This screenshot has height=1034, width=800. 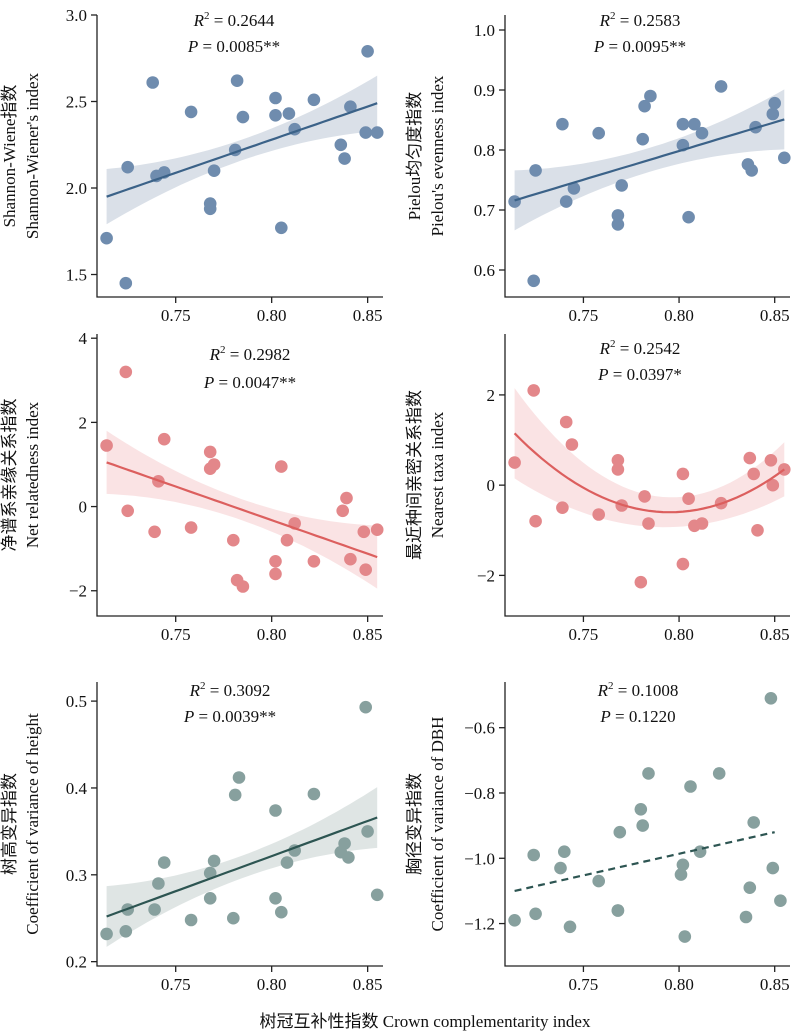 What do you see at coordinates (414, 824) in the screenshot?
I see `y-axis-label-cn: 胸径变异指数` at bounding box center [414, 824].